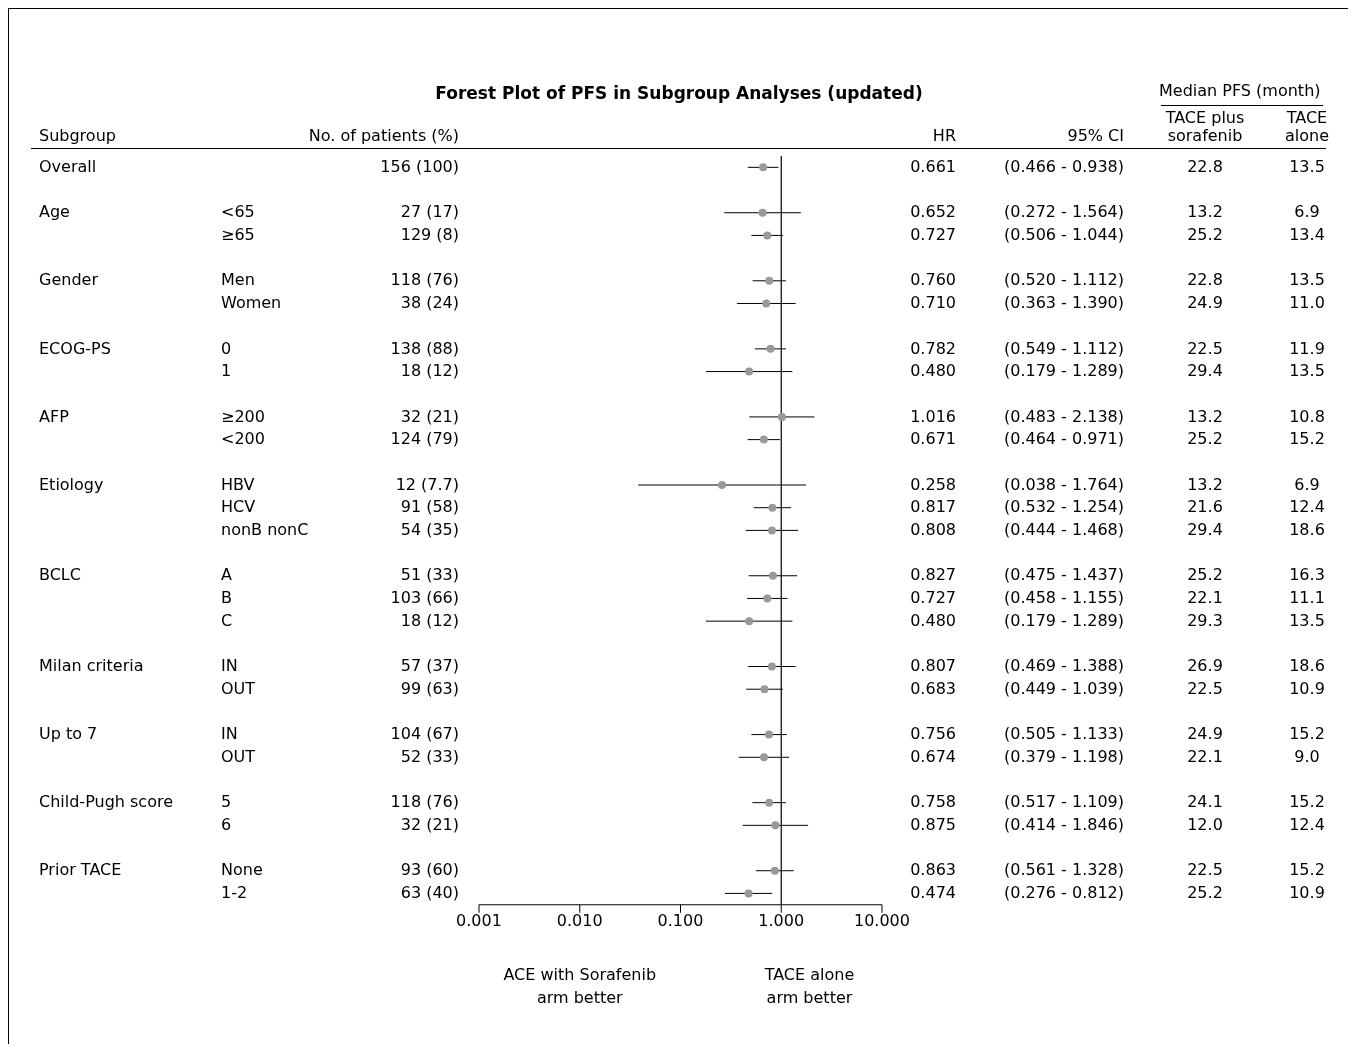 The image size is (1358, 1046). I want to click on text: 0.863, so click(933, 870).